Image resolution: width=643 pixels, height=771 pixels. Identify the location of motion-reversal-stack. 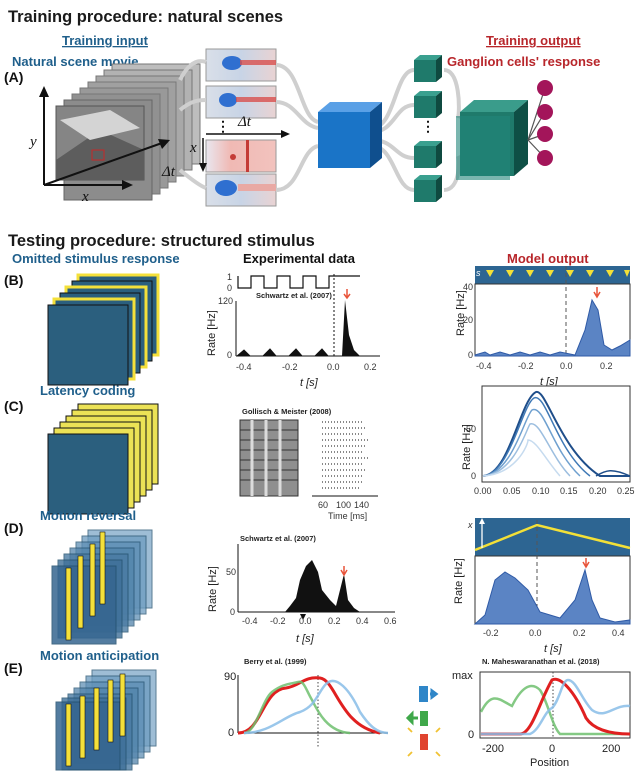
(102, 587).